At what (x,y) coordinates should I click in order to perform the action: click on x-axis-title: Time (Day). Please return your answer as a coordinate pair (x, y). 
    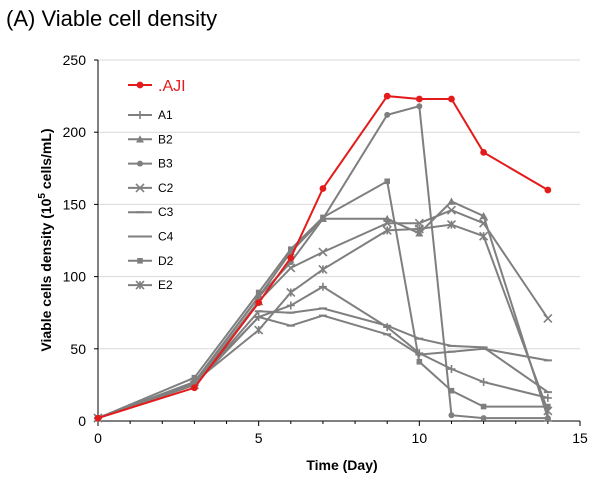
    Looking at the image, I should click on (341, 465).